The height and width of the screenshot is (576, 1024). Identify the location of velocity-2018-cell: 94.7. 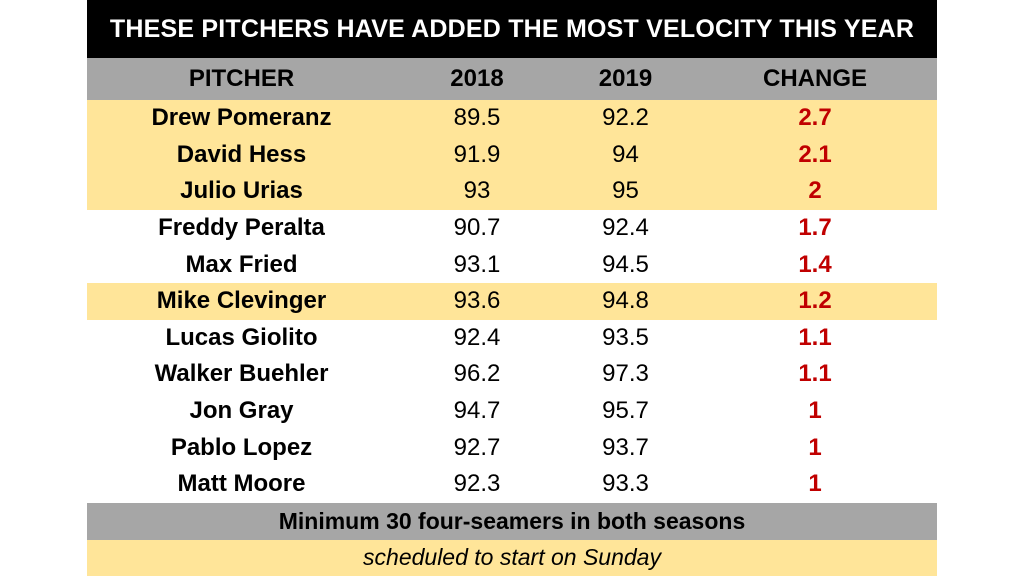
(477, 411).